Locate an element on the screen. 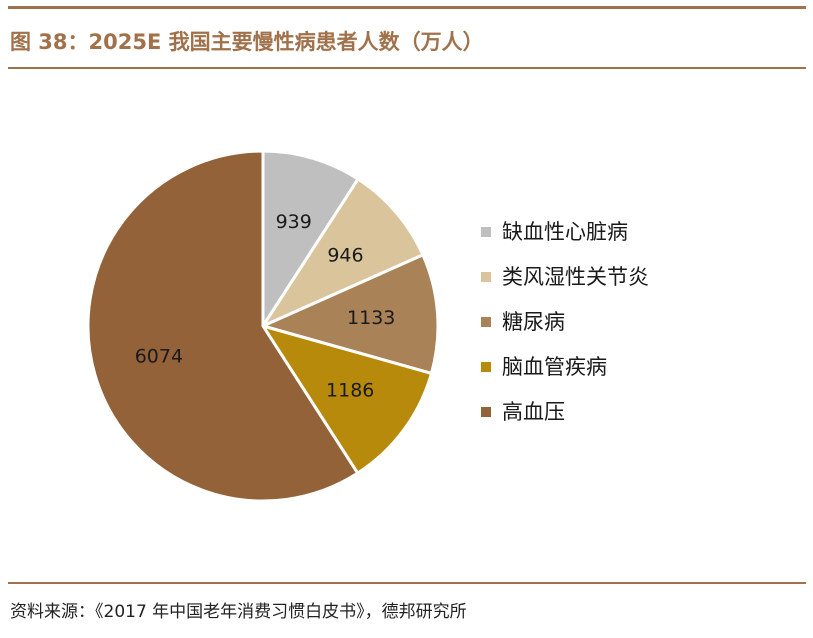 The height and width of the screenshot is (638, 813). title-rule is located at coordinates (407, 68).